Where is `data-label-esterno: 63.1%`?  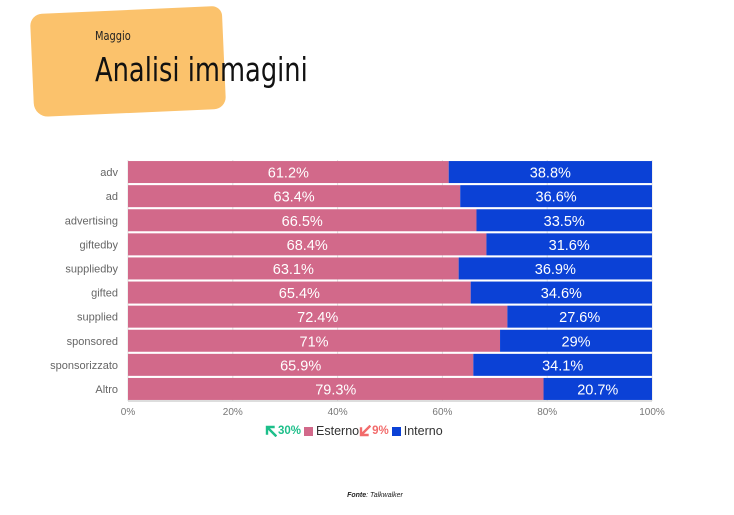
data-label-esterno: 63.1% is located at coordinates (293, 270).